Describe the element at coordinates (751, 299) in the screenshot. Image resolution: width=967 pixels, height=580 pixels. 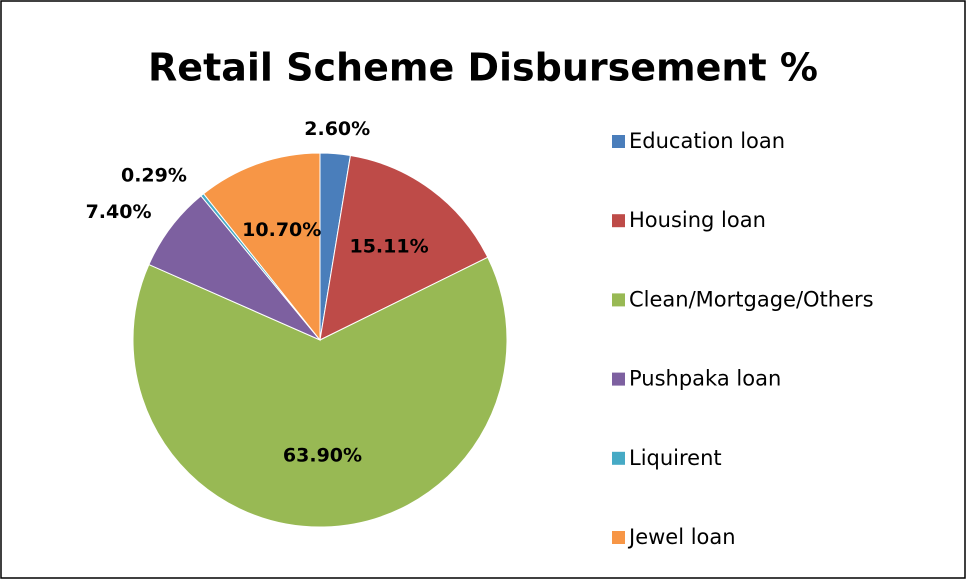
I see `legend-label: Clean/Mortgage/Others` at that location.